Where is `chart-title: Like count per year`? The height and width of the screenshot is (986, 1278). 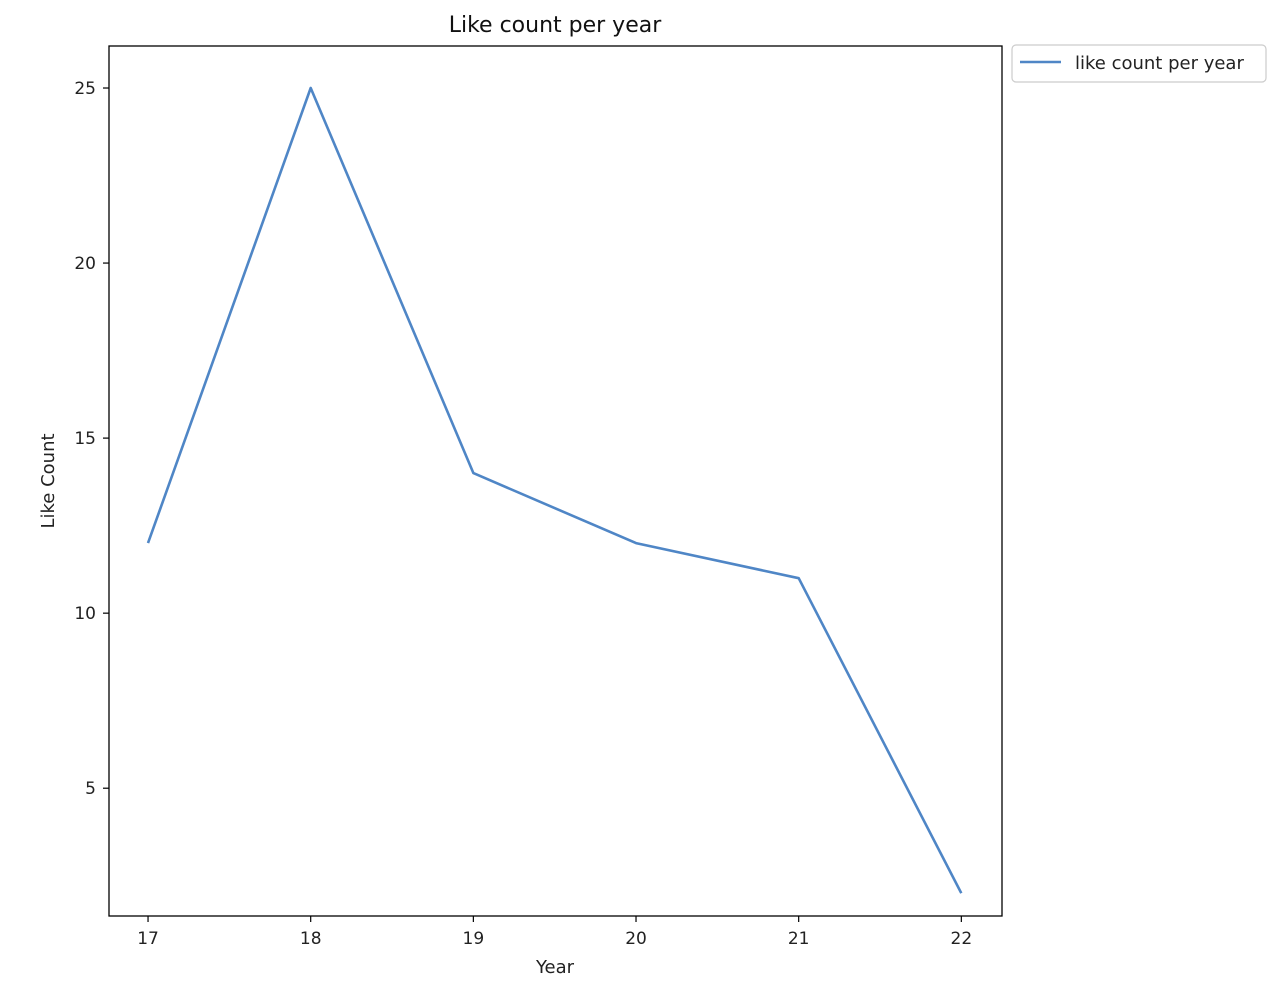
chart-title: Like count per year is located at coordinates (555, 25).